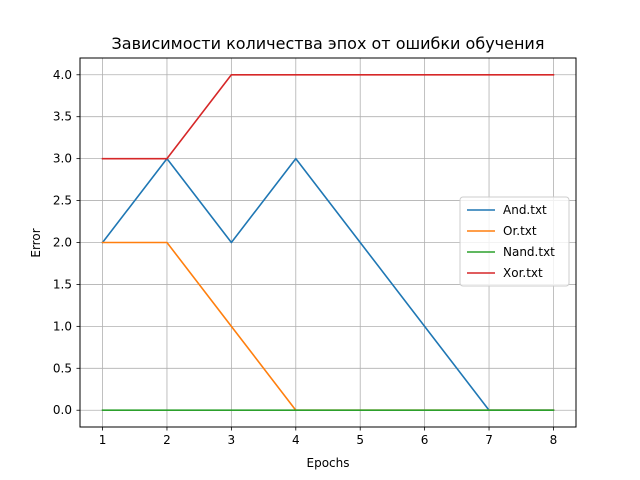  Describe the element at coordinates (525, 210) in the screenshot. I see `legend-label: And.txt` at that location.